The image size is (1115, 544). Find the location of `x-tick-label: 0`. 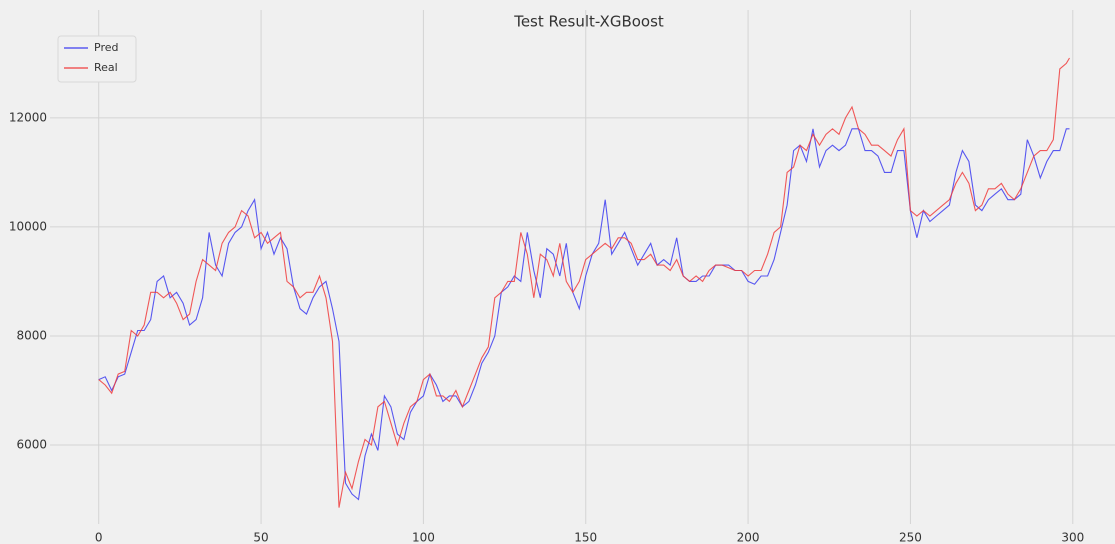

x-tick-label: 0 is located at coordinates (99, 537).